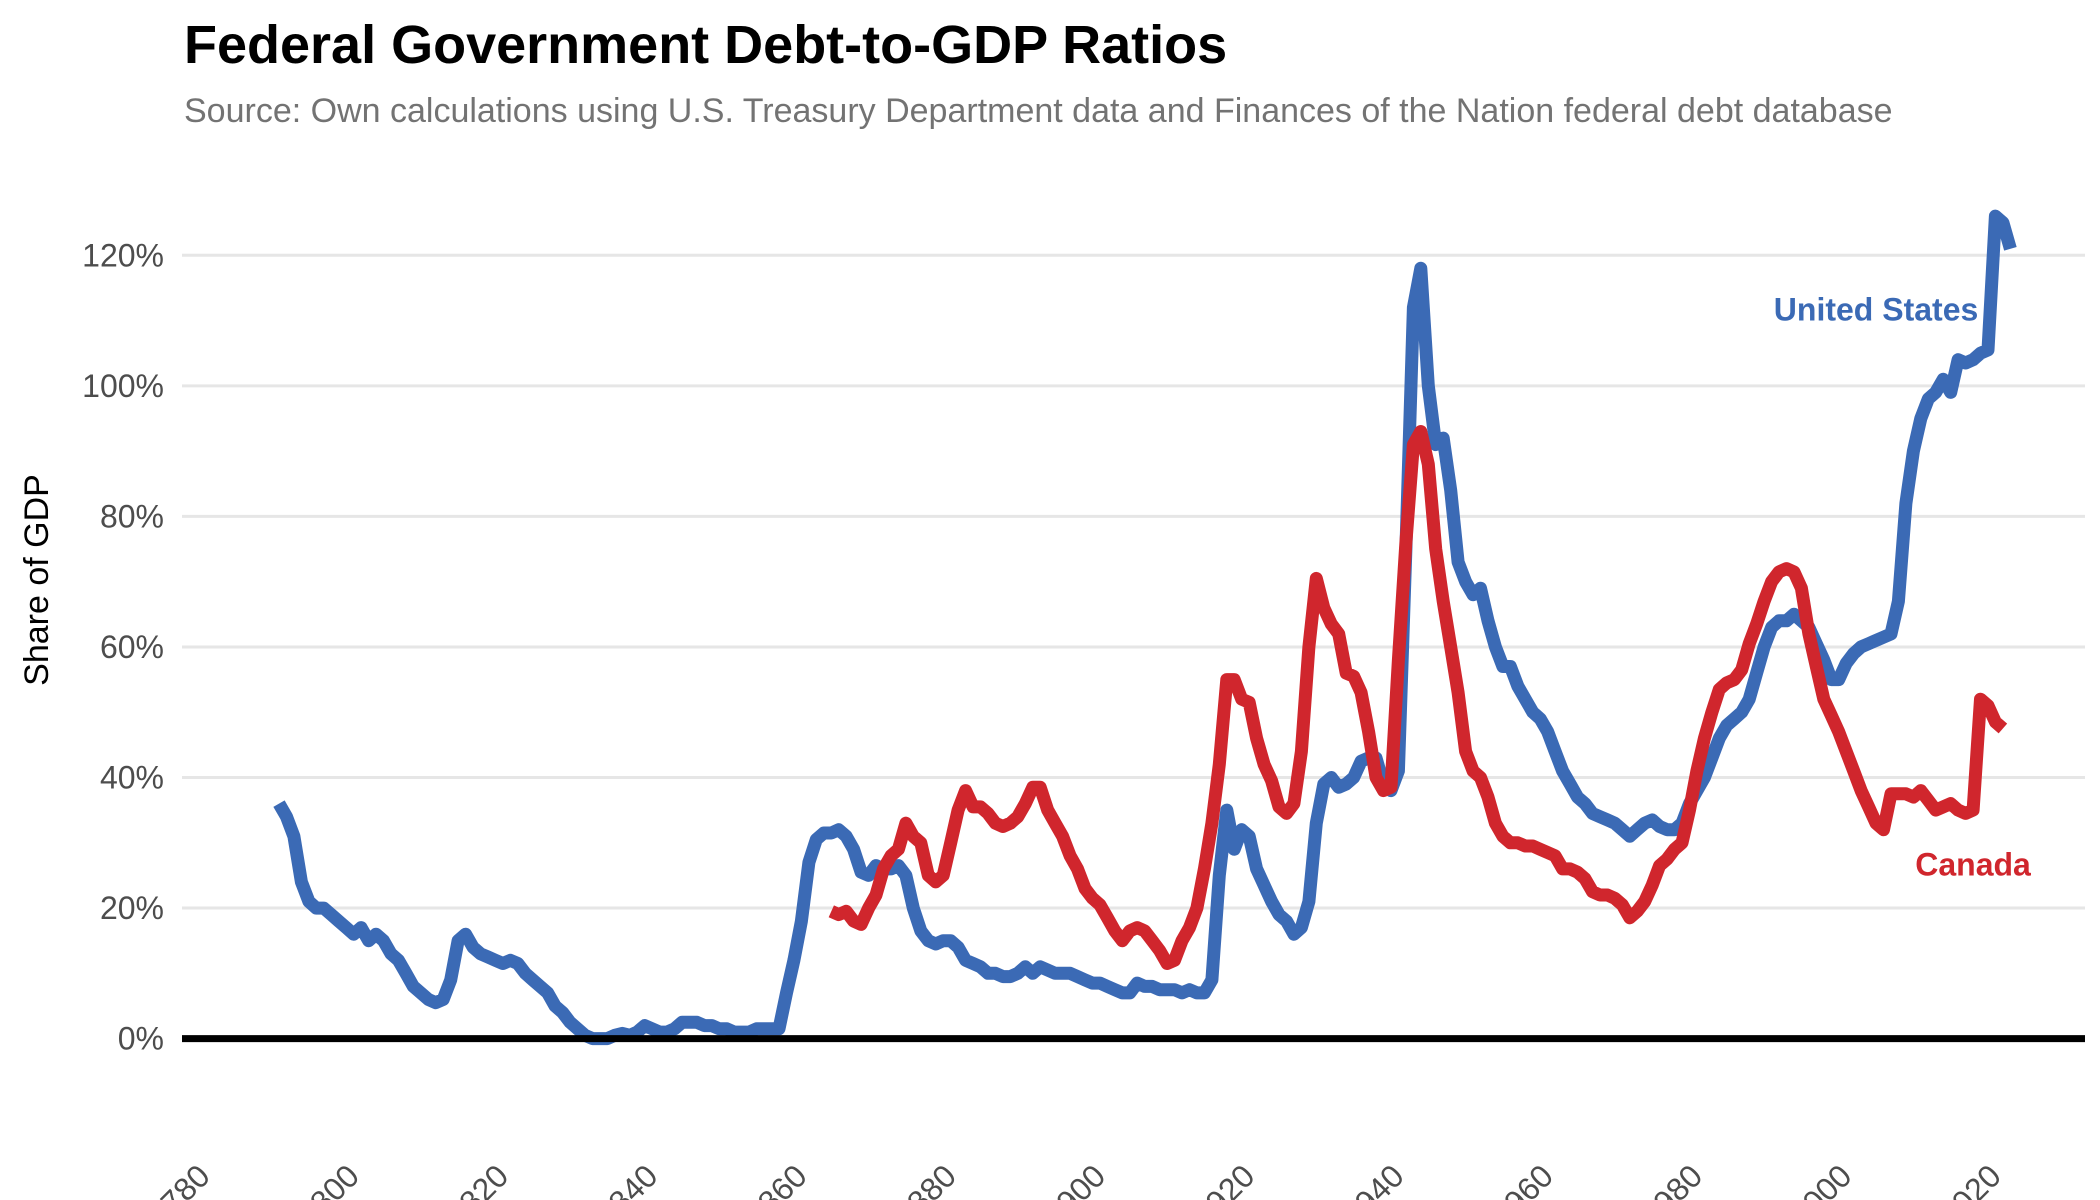  What do you see at coordinates (1672, 1178) in the screenshot?
I see `x-tick-label: 1980` at bounding box center [1672, 1178].